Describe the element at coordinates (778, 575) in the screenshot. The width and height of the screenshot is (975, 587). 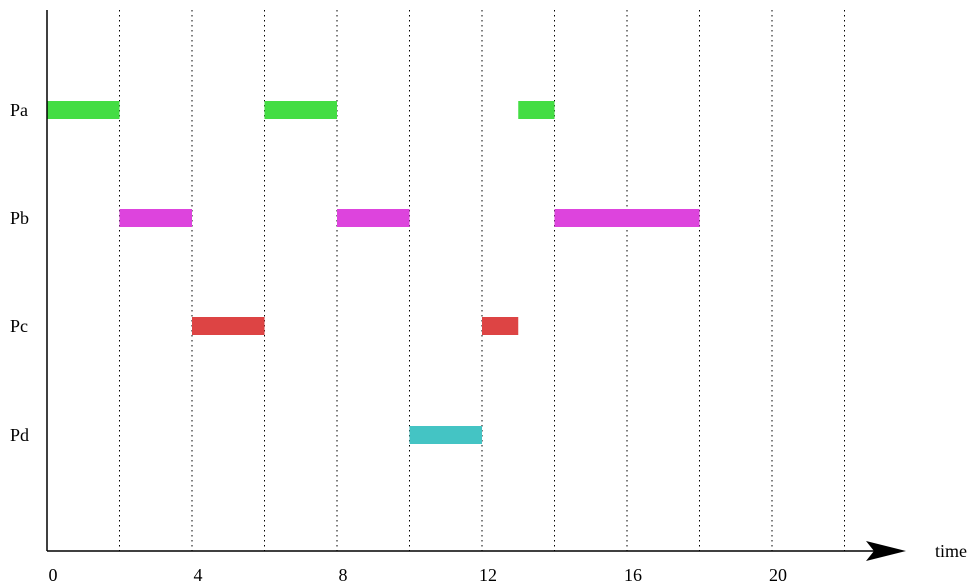
I see `x-tick-label: 20` at that location.